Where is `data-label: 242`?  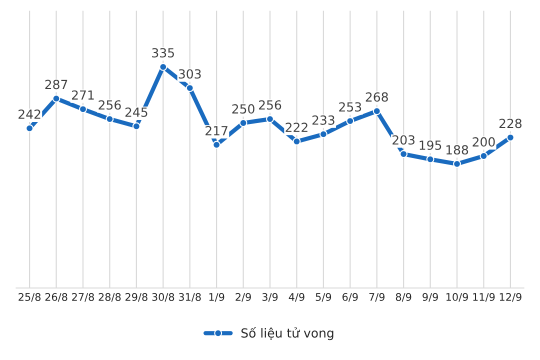 data-label: 242 is located at coordinates (29, 114).